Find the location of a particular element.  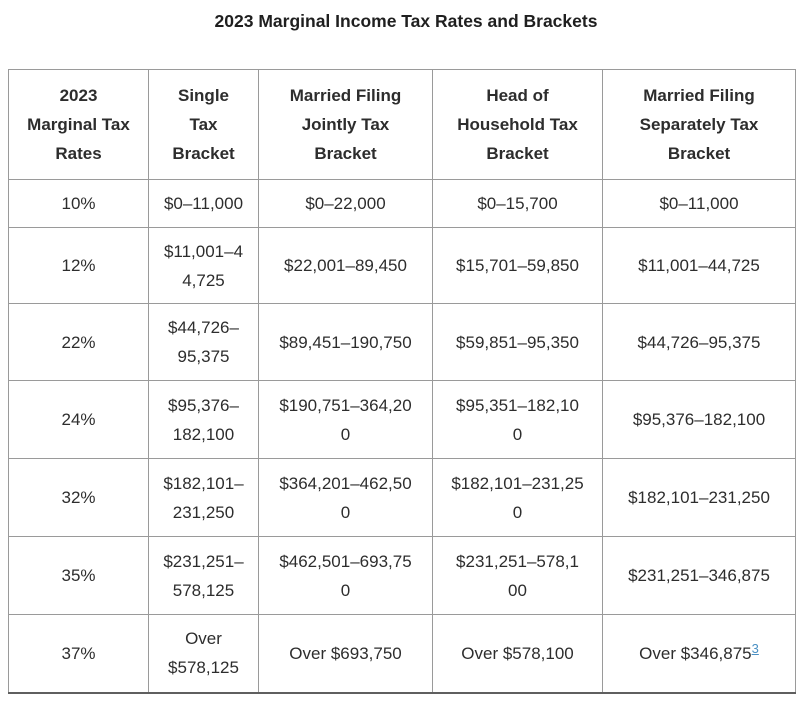

cell-head-of-household: $15,701–59,850 is located at coordinates (517, 265).